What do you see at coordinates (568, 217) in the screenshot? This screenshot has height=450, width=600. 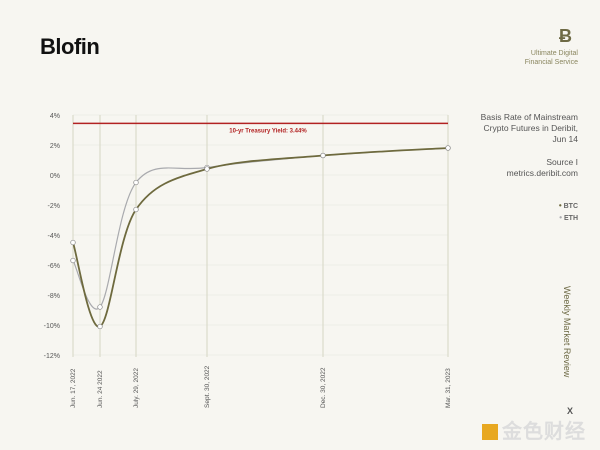 I see `legend-item-eth: • ETH` at bounding box center [568, 217].